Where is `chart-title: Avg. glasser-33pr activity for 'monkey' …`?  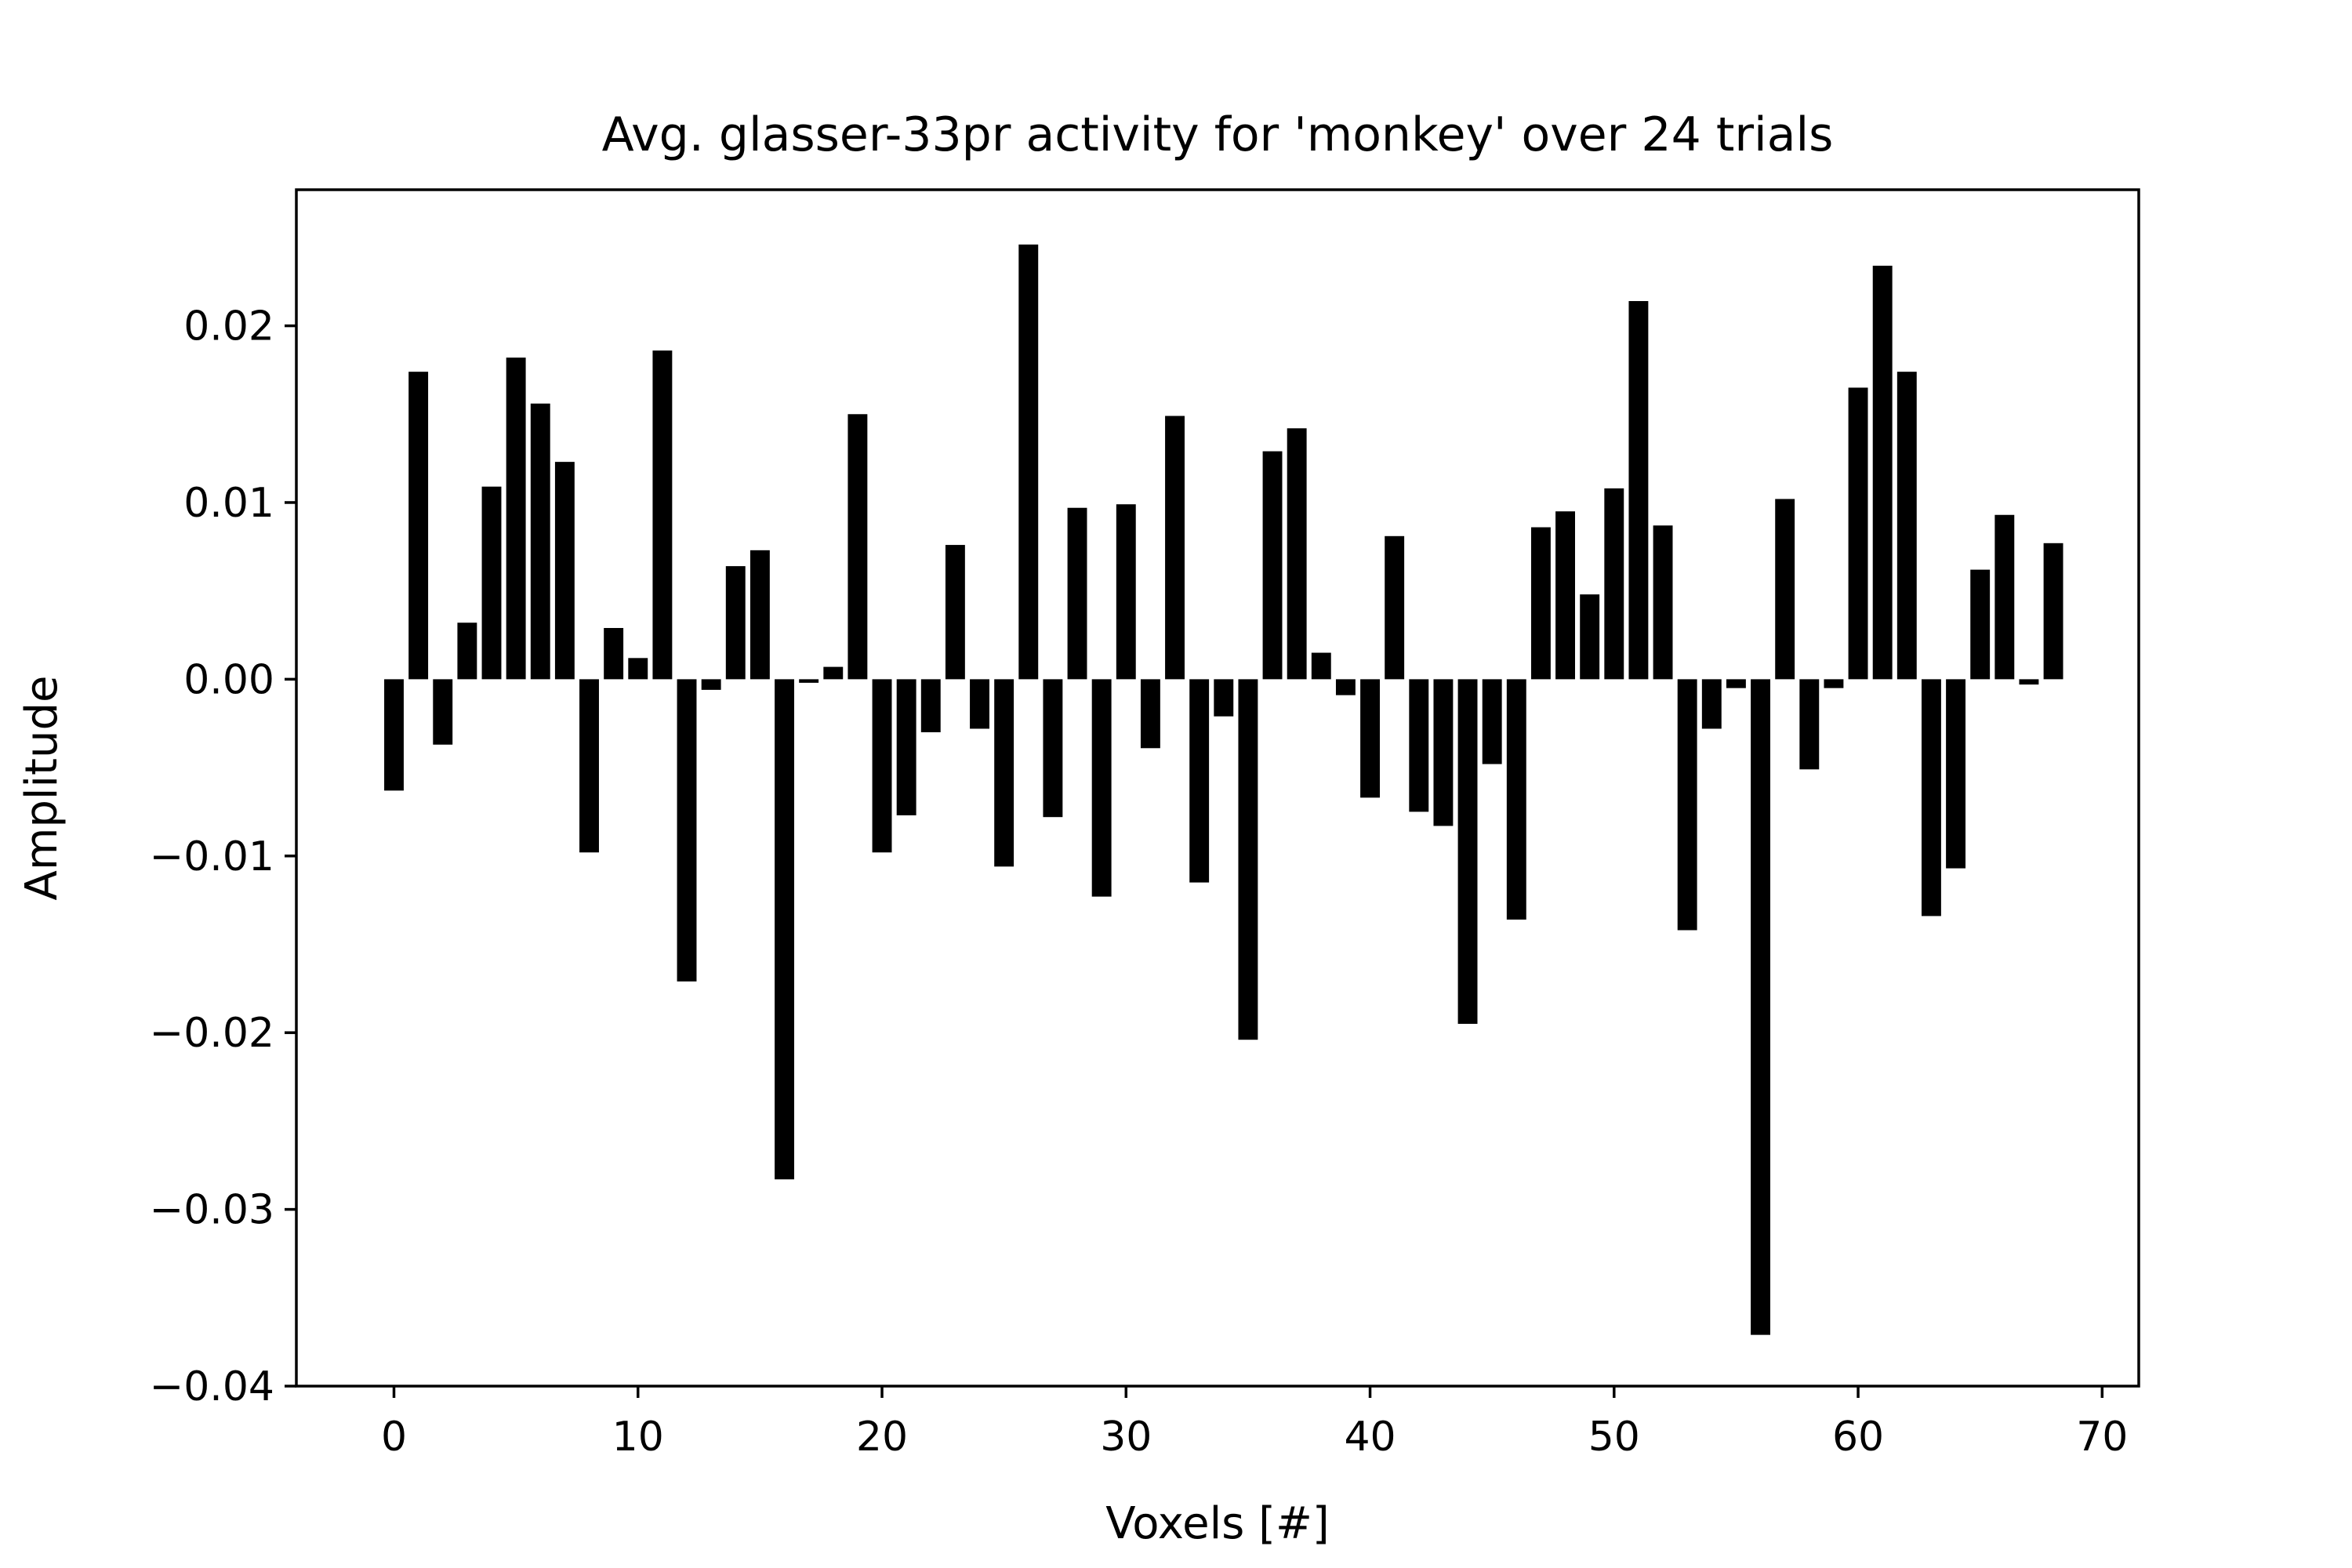
chart-title: Avg. glasser-33pr activity for 'monkey' … is located at coordinates (1218, 134).